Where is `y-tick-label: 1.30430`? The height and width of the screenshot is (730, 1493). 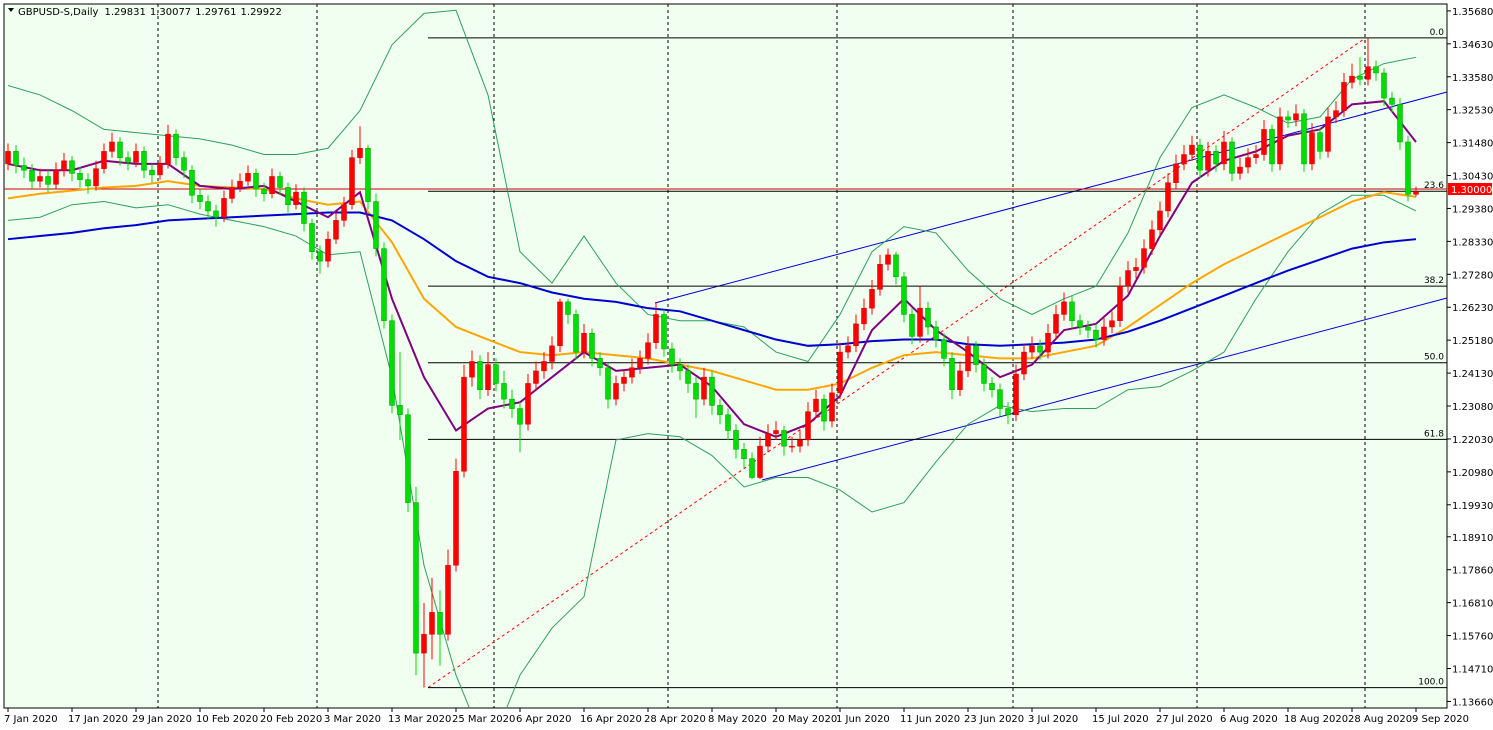 y-tick-label: 1.30430 is located at coordinates (1472, 177).